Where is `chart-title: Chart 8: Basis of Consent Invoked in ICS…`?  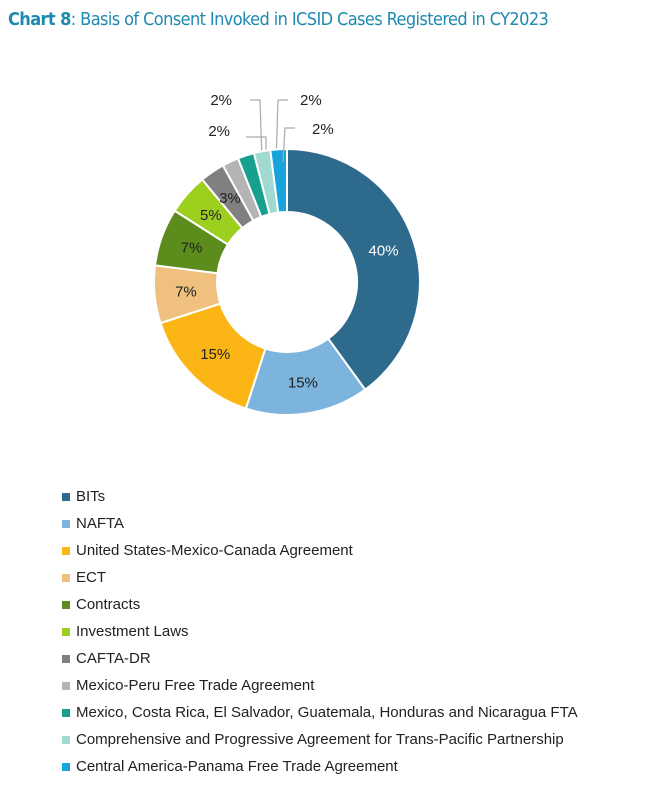
chart-title: Chart 8: Basis of Consent Invoked in ICS… is located at coordinates (278, 19).